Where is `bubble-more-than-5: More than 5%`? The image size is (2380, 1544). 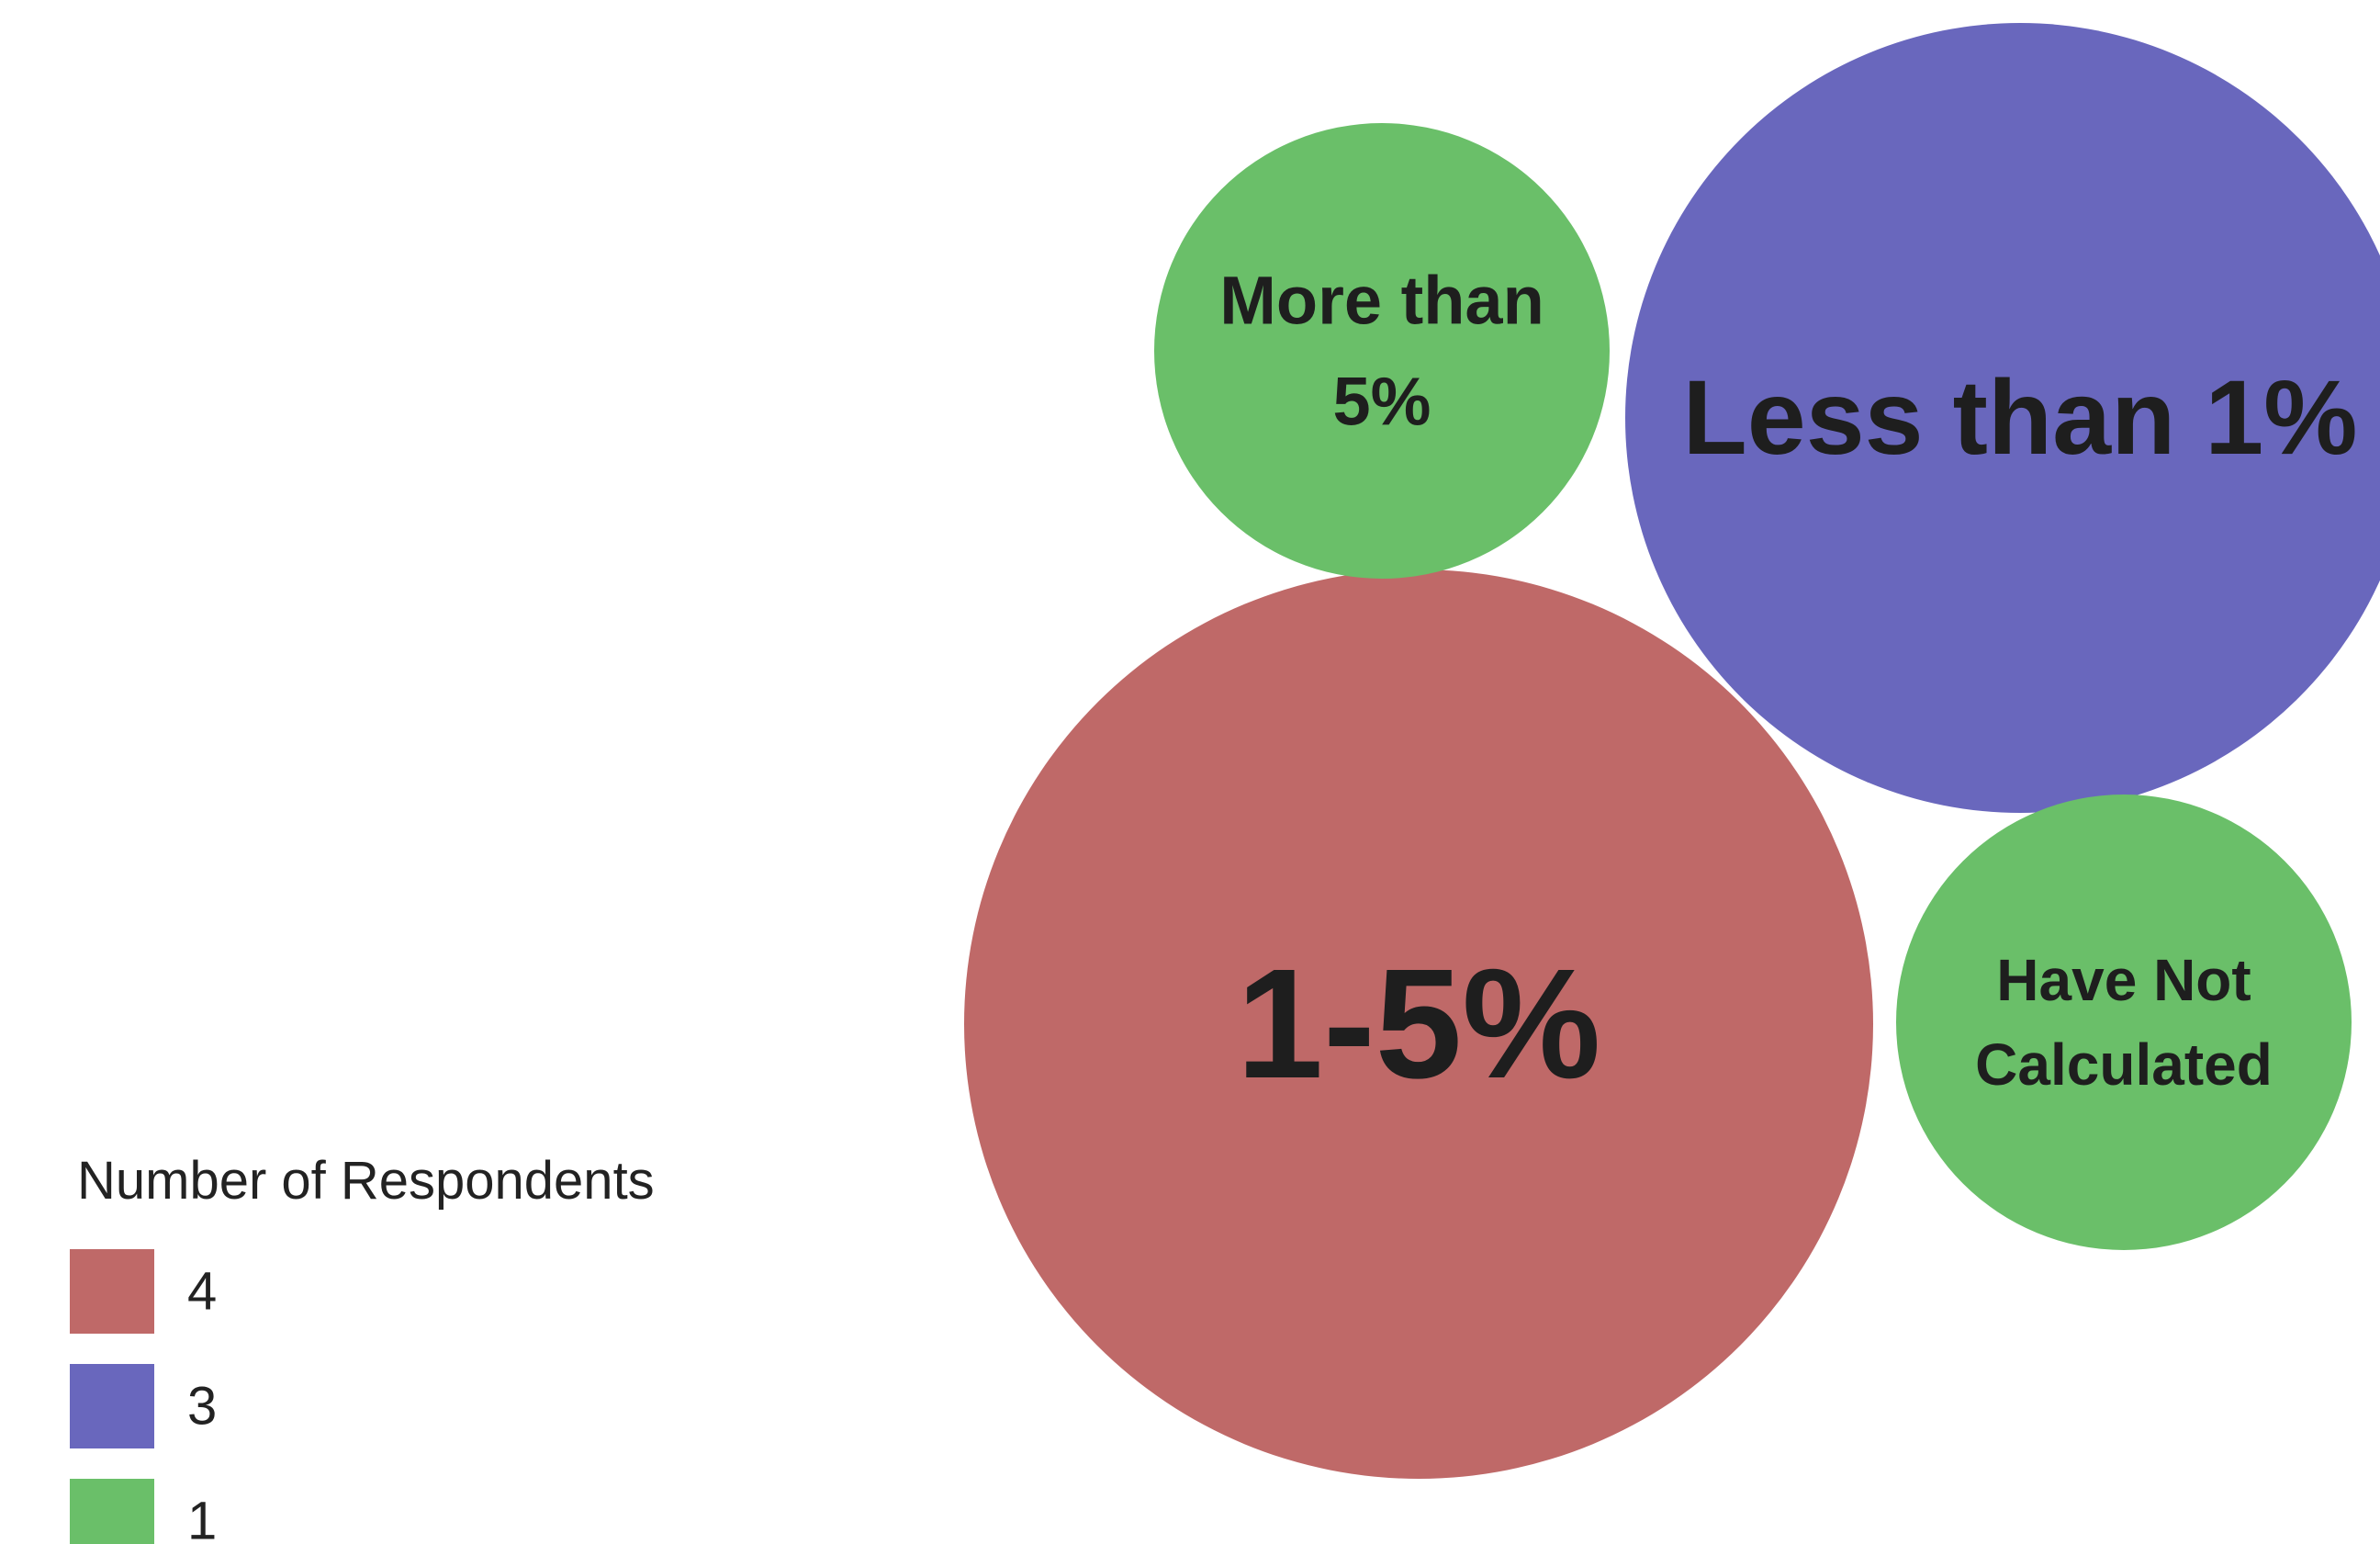
bubble-more-than-5: More than 5% is located at coordinates (1382, 351).